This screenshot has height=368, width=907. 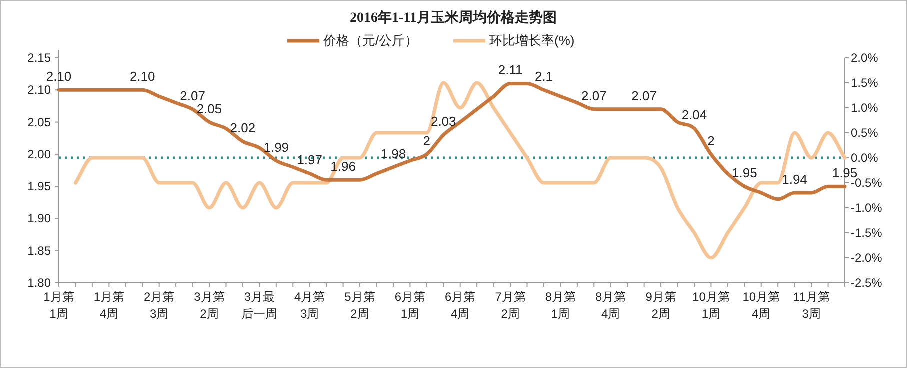 I want to click on data-label: 2.04, so click(x=695, y=115).